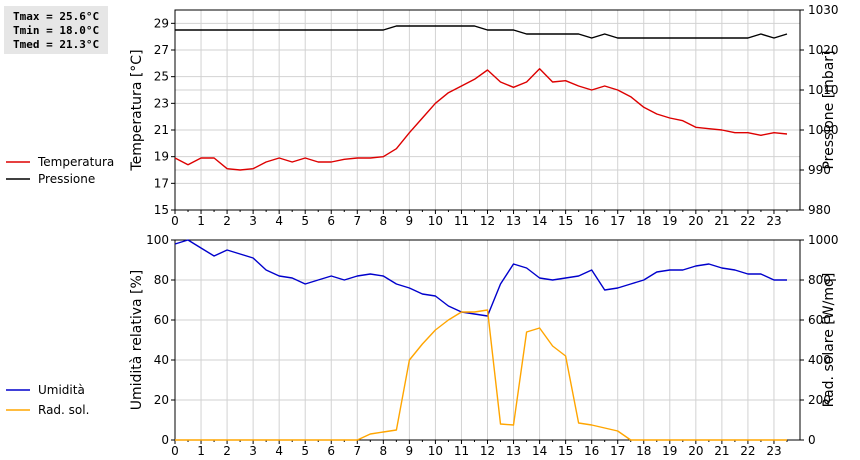  What do you see at coordinates (819, 210) in the screenshot?
I see `y-right-tick-label: 980` at bounding box center [819, 210].